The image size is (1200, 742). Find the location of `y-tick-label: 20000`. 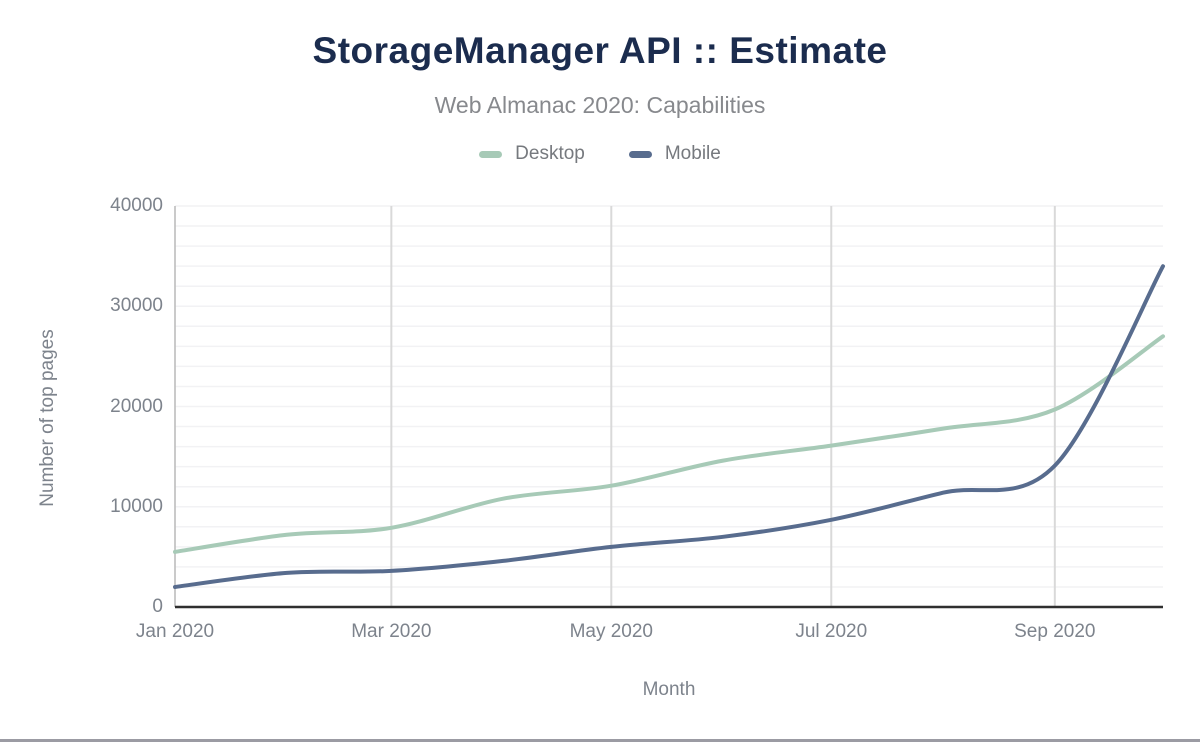

y-tick-label: 20000 is located at coordinates (136, 406).